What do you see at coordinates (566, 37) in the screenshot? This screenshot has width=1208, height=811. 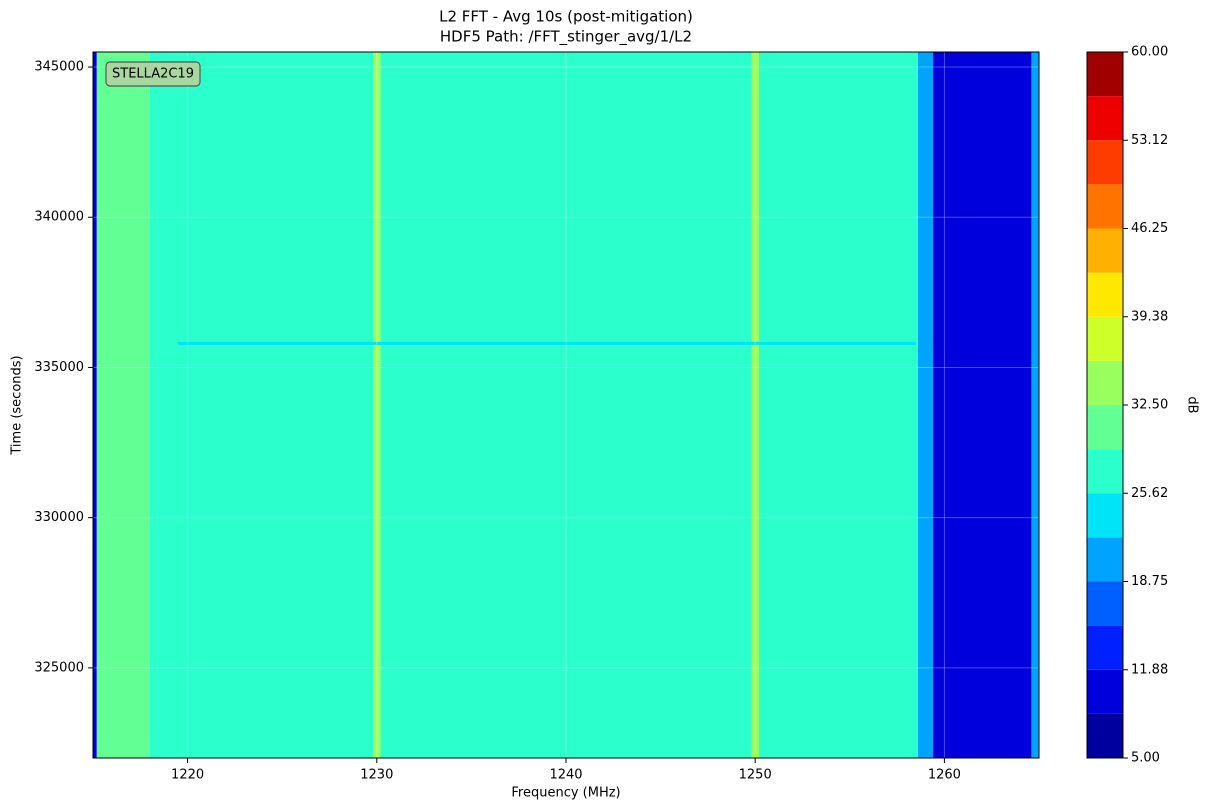 I see `chart-subtitle: HDF5 Path: /FFT_stinger_avg/1/L2` at bounding box center [566, 37].